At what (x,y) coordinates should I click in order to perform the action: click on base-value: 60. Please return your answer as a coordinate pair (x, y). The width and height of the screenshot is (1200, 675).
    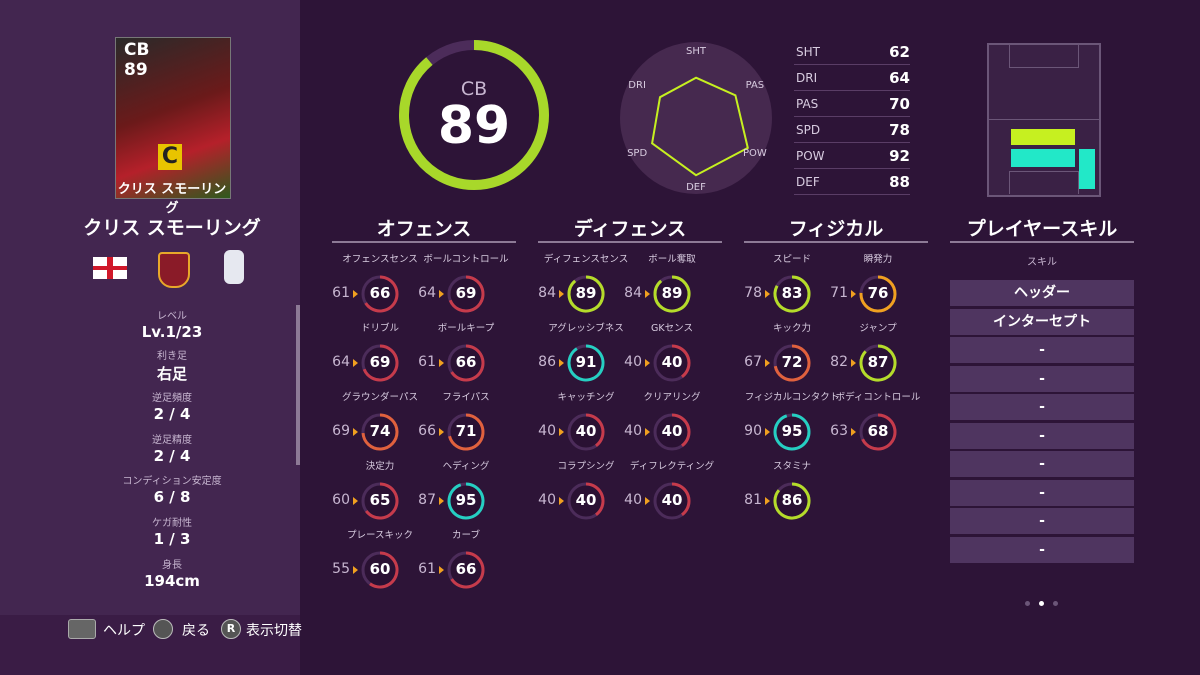
    Looking at the image, I should click on (341, 500).